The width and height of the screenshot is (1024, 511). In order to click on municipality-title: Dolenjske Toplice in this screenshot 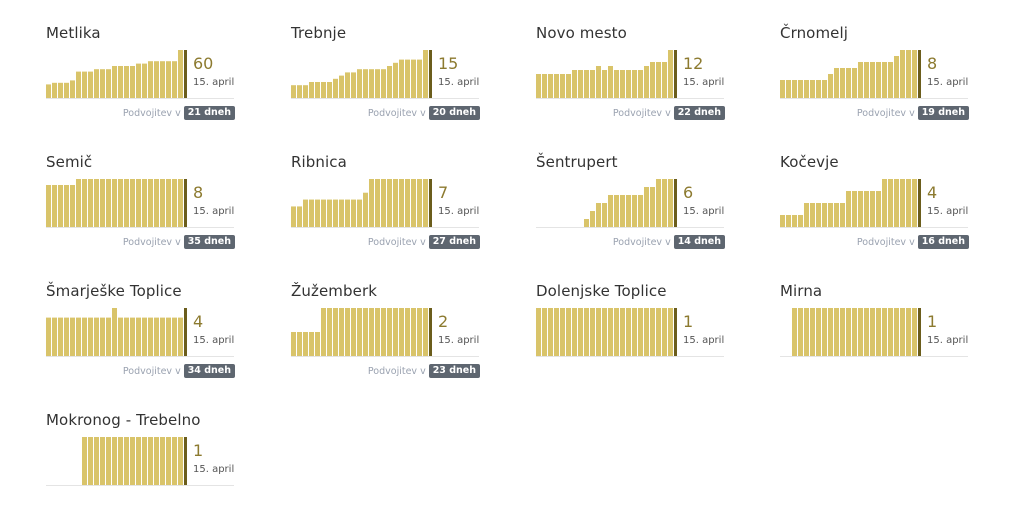, I will do `click(601, 291)`.